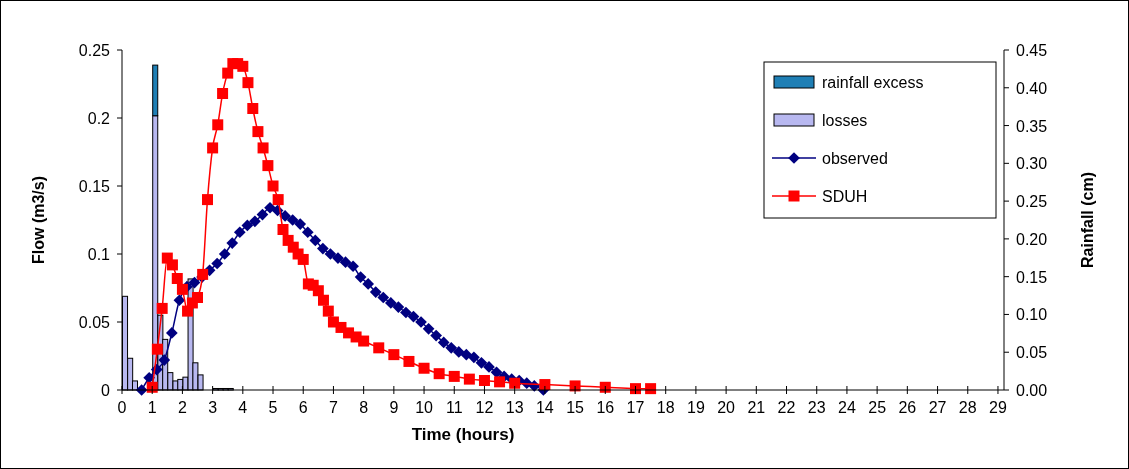 This screenshot has height=469, width=1129. I want to click on x-axis-title: Time (hours), so click(463, 434).